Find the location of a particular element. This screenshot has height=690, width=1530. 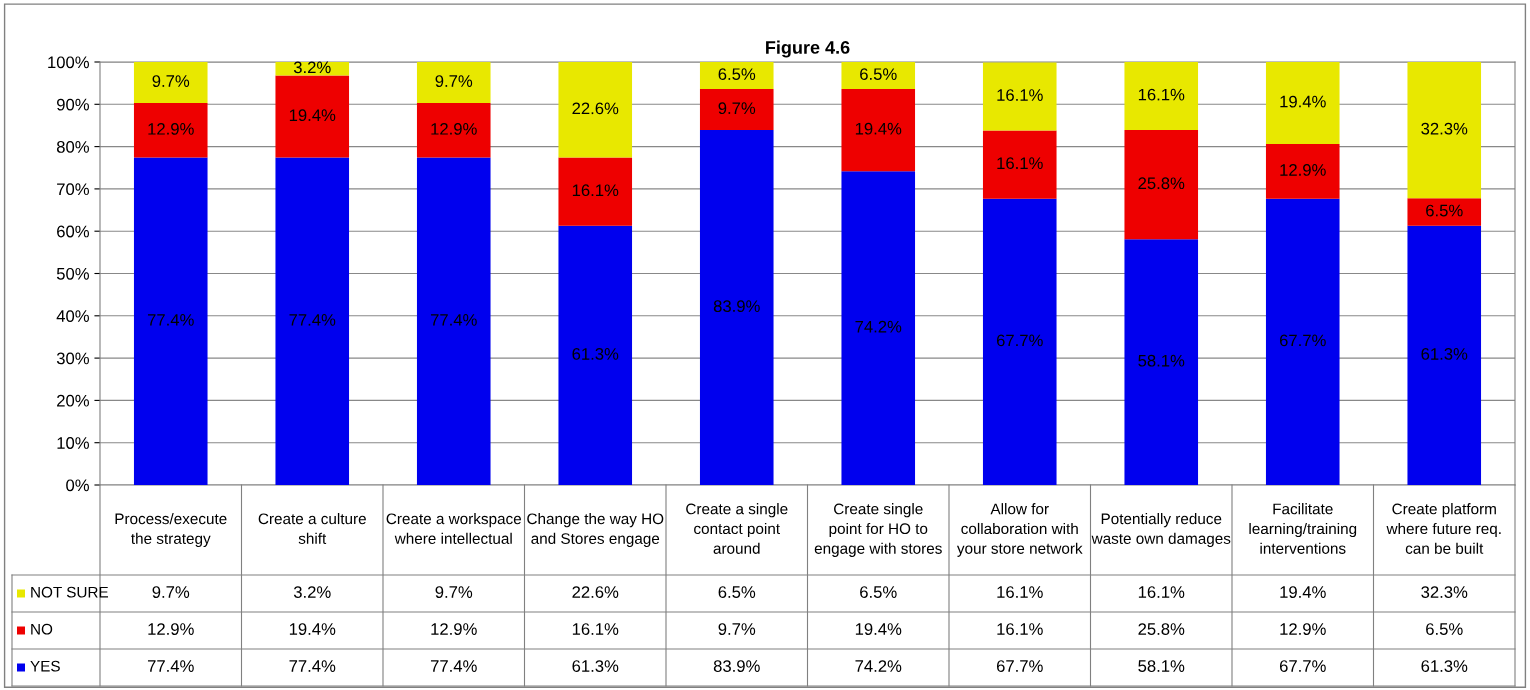

x-tick-label: Create a single contact point around is located at coordinates (737, 528).